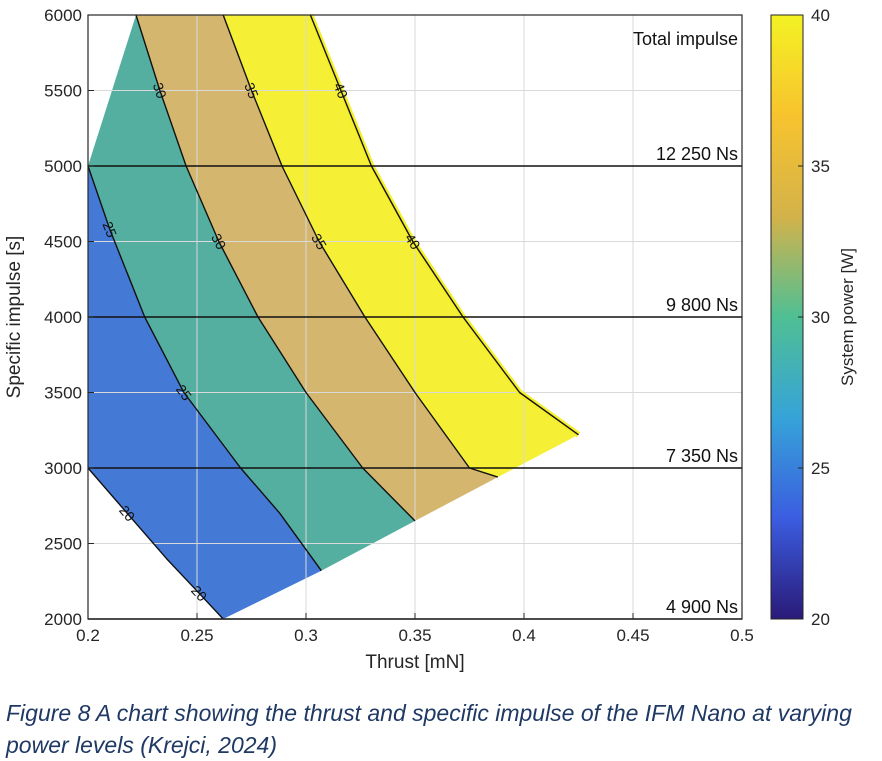 This screenshot has height=761, width=882. Describe the element at coordinates (196, 635) in the screenshot. I see `x-tick-label: 0.25` at that location.